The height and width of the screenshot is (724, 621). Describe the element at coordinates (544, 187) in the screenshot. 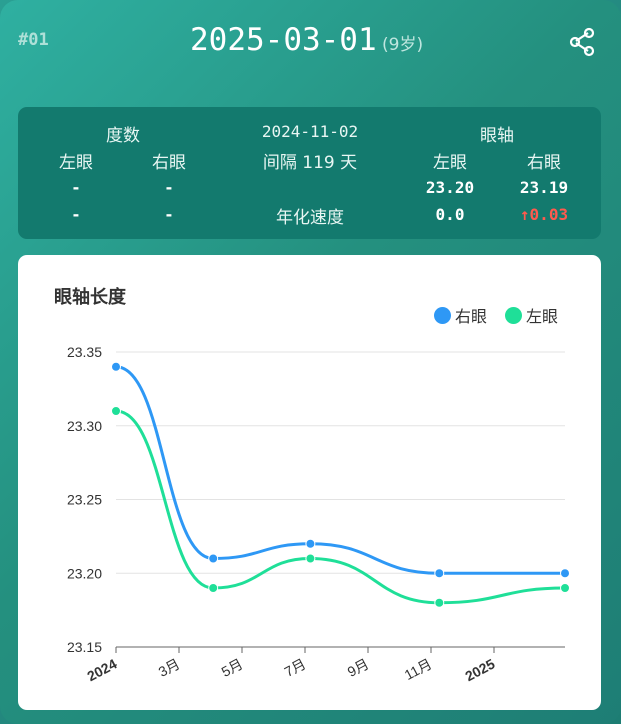

I see `axis-right-value: 23.19` at that location.